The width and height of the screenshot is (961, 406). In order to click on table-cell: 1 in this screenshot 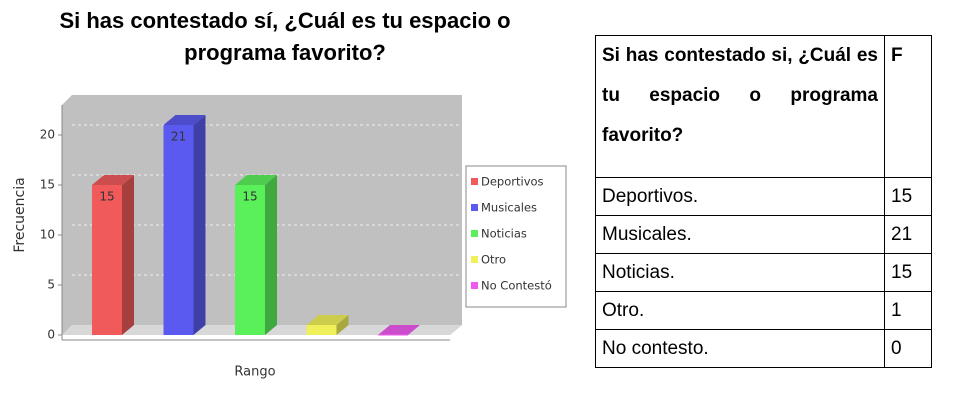, I will do `click(908, 310)`.